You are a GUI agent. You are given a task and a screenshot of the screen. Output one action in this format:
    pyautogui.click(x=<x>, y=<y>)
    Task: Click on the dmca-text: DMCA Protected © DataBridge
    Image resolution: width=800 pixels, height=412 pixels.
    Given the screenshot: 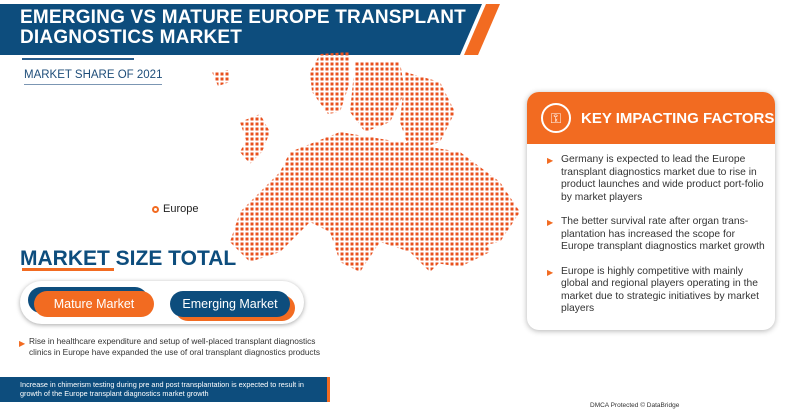 What is the action you would take?
    pyautogui.click(x=635, y=405)
    